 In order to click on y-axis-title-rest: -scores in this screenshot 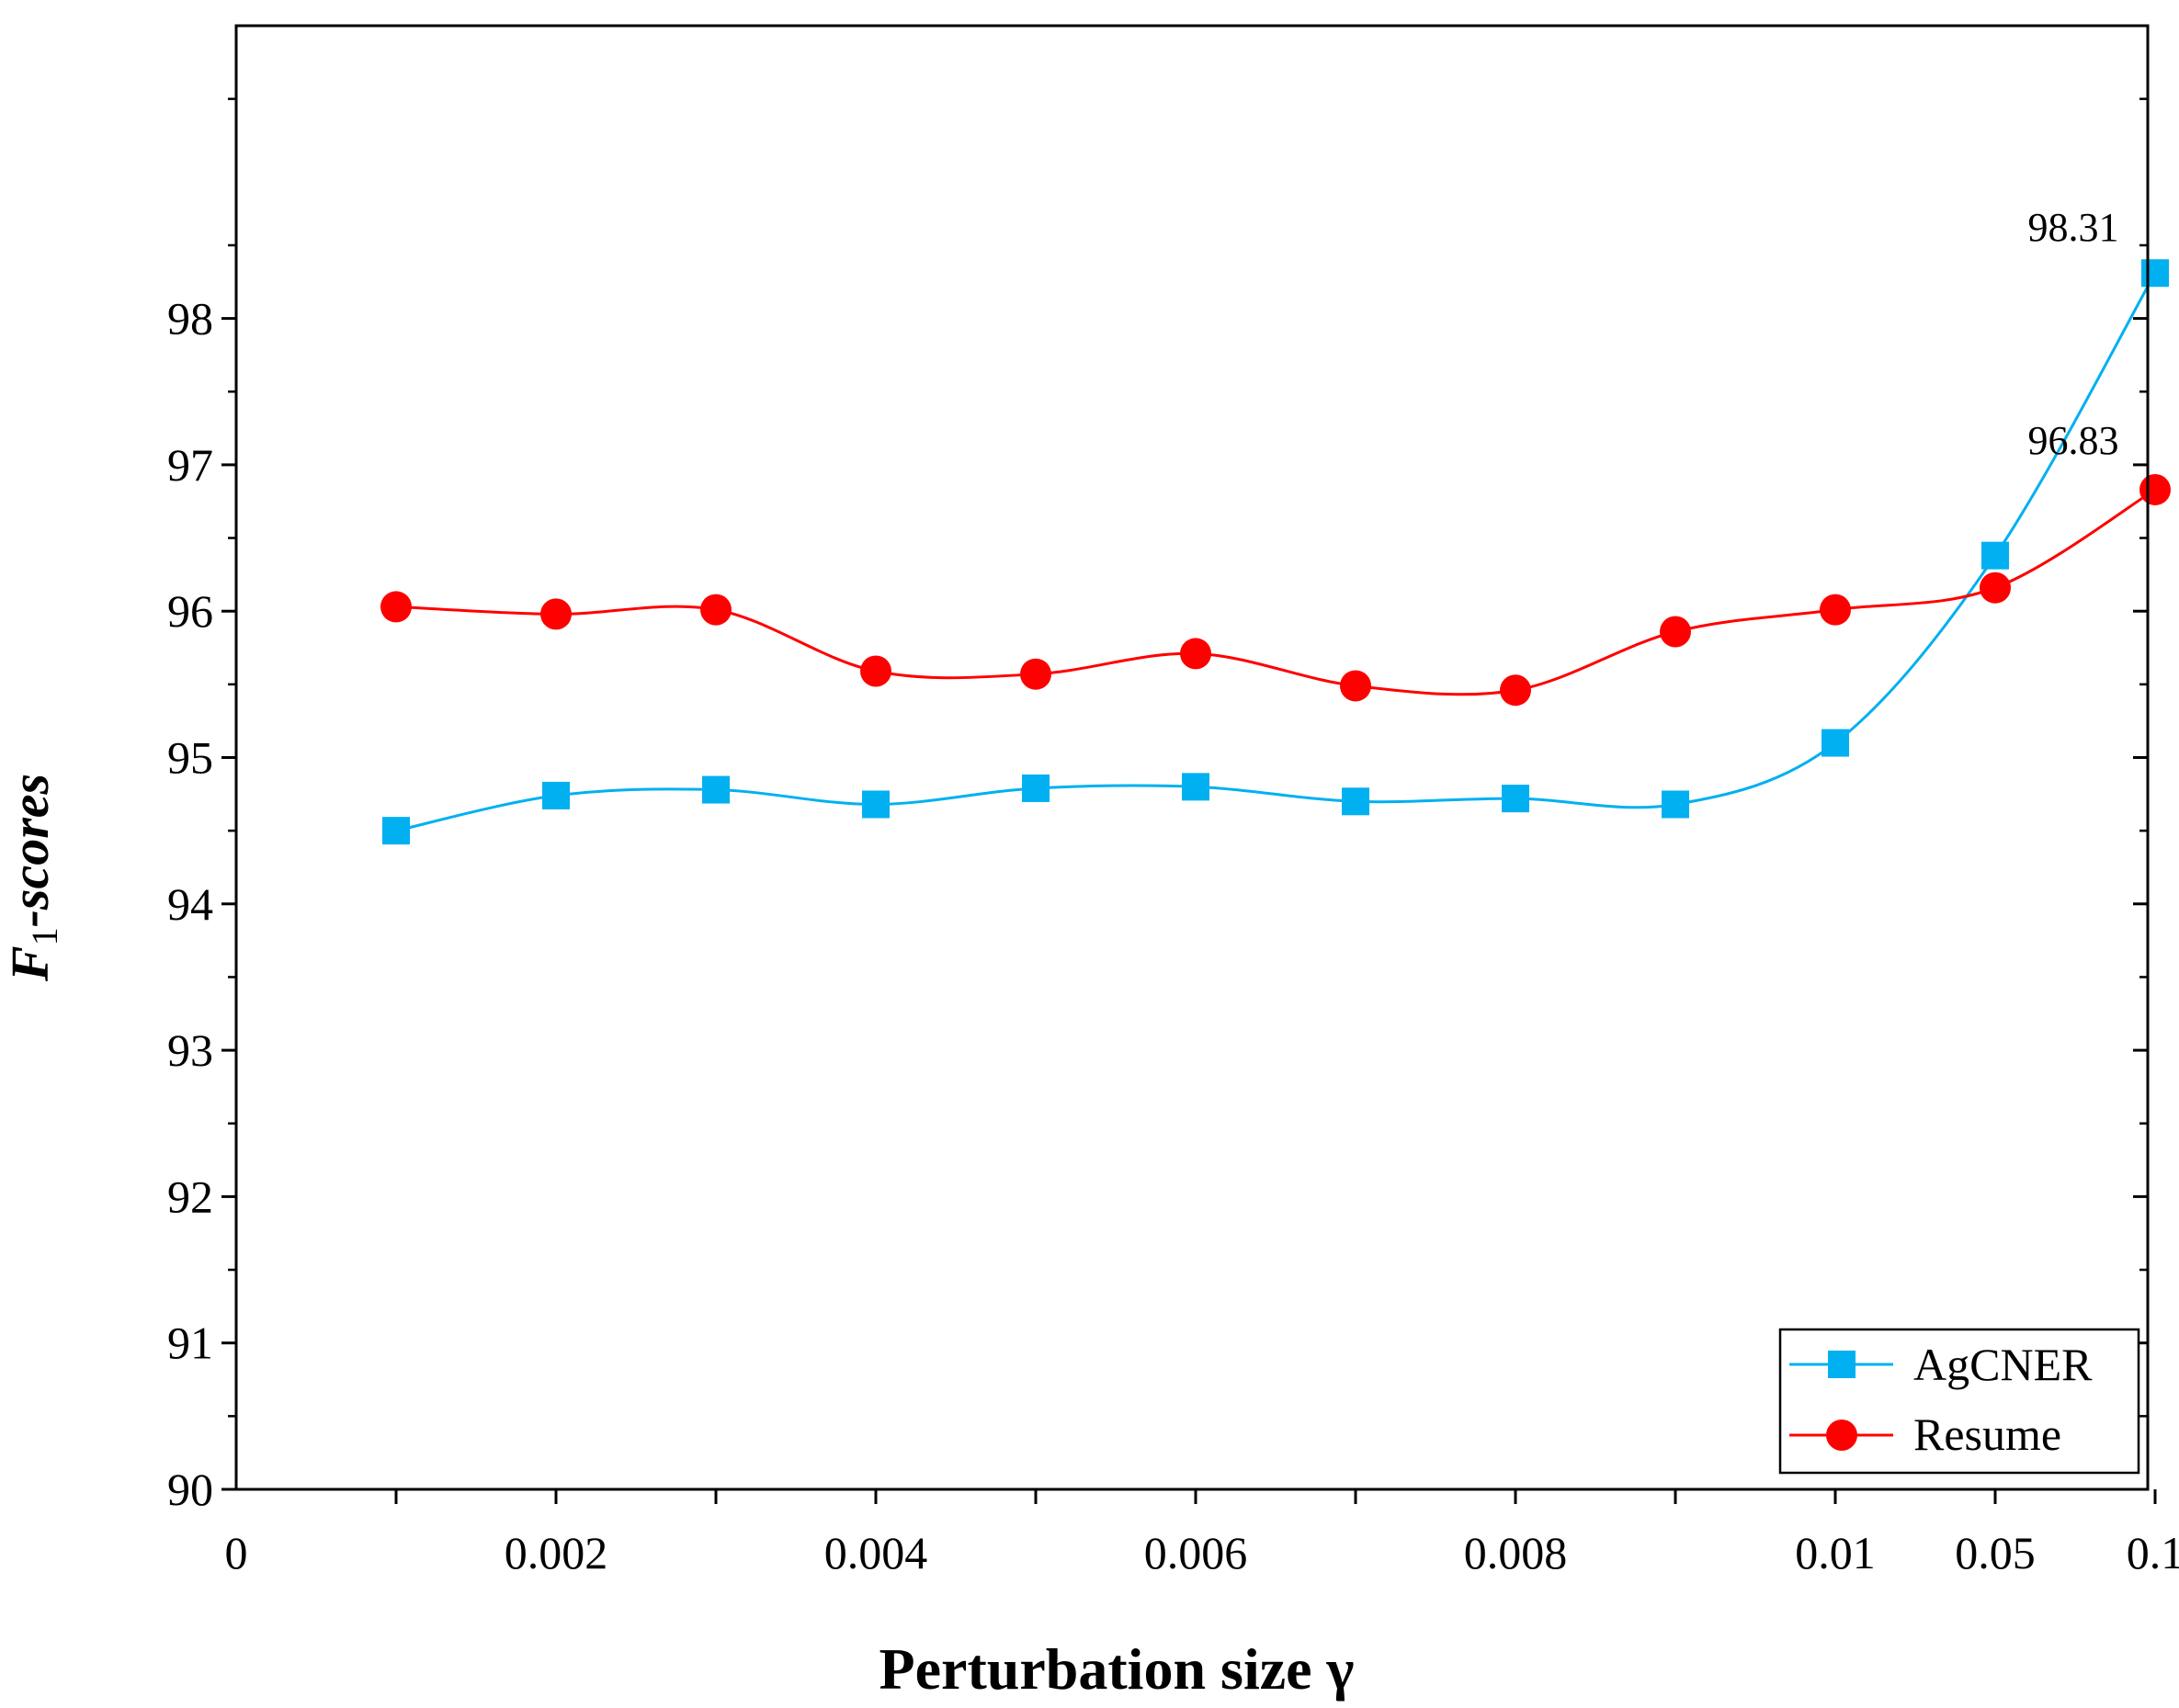, I will do `click(30, 851)`.